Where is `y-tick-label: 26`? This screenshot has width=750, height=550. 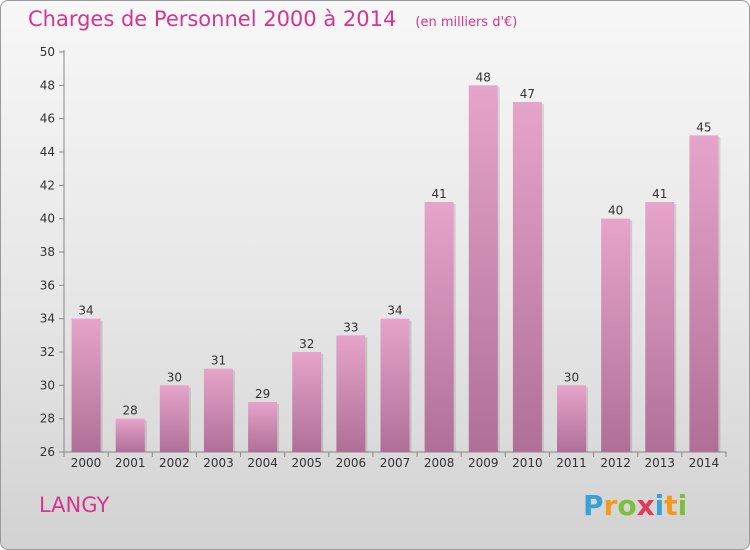 y-tick-label: 26 is located at coordinates (47, 452).